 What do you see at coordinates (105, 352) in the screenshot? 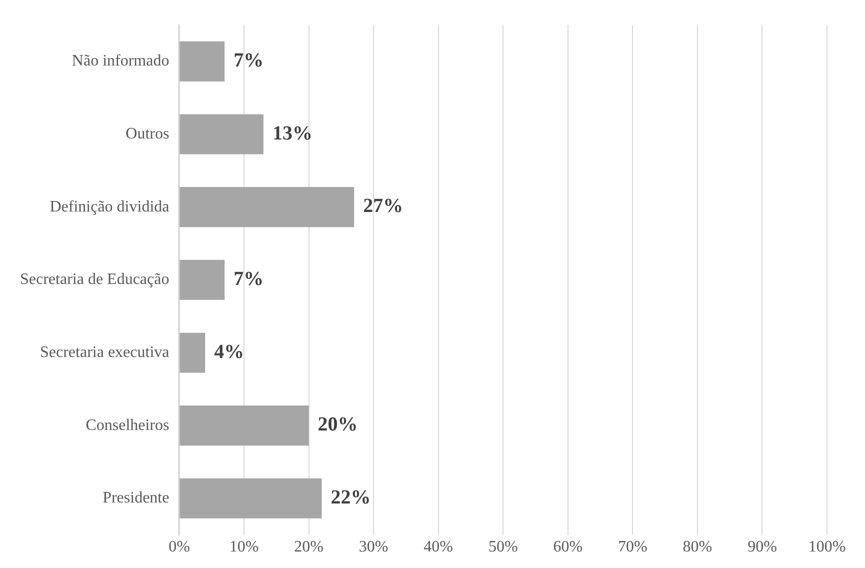
I see `y-tick-label: Secretaria executiva` at bounding box center [105, 352].